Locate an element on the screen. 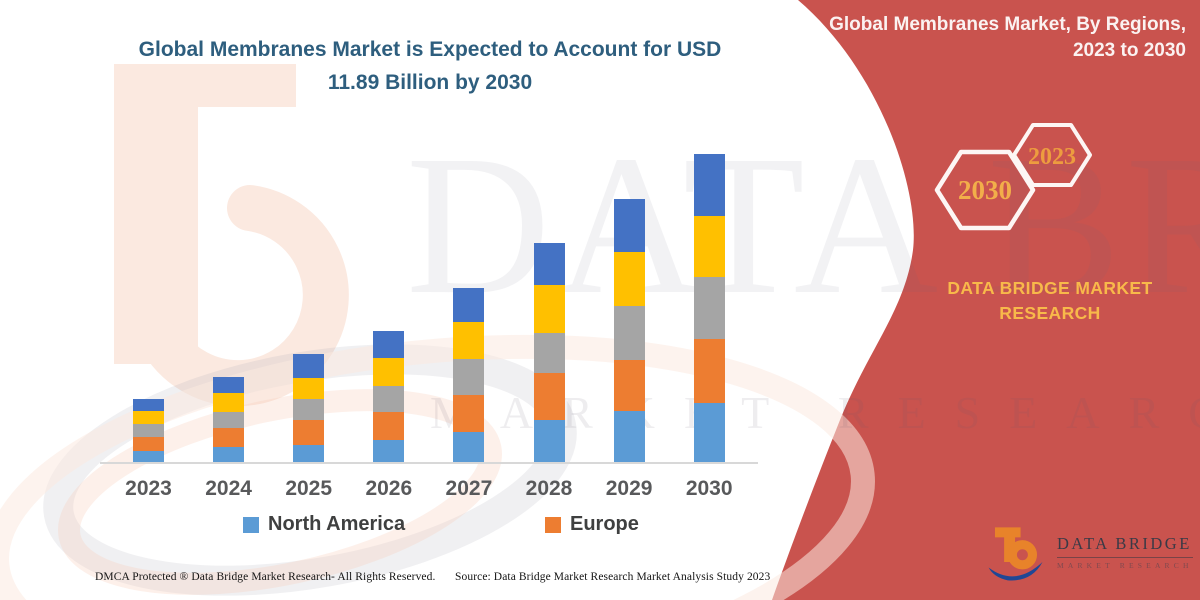  hexagon-2023-label: 2023 is located at coordinates (1052, 157).